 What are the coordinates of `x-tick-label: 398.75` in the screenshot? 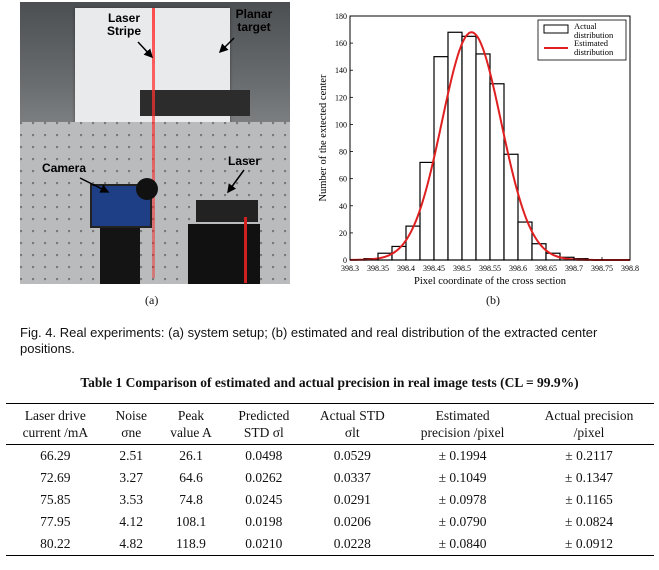 It's located at (602, 268).